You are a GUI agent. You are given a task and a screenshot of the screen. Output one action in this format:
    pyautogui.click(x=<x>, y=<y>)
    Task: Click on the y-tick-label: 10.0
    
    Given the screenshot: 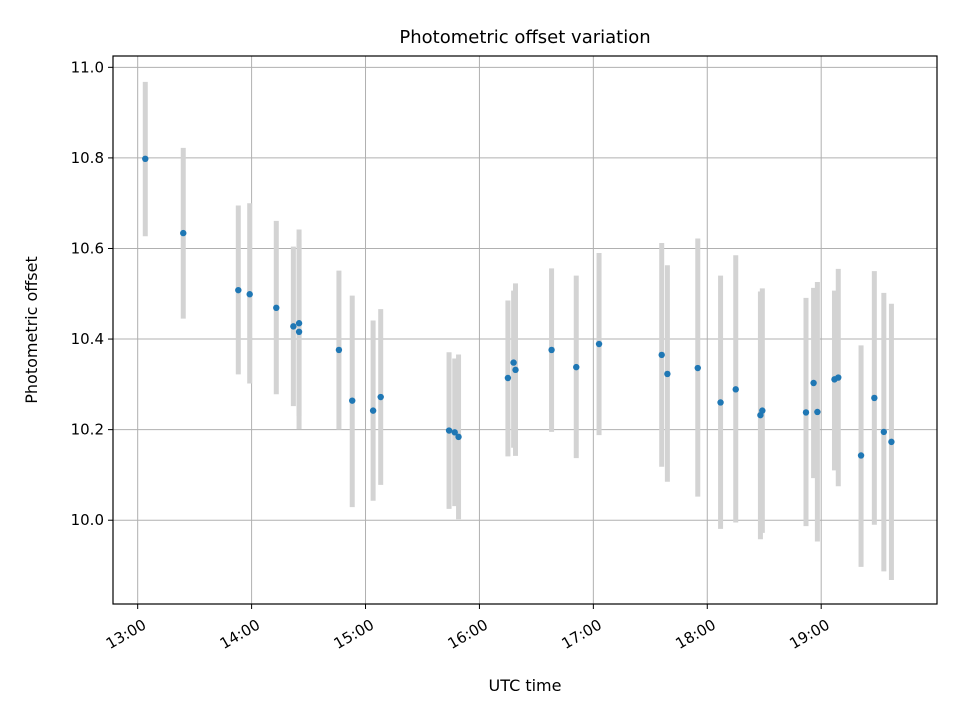 What is the action you would take?
    pyautogui.click(x=87, y=520)
    